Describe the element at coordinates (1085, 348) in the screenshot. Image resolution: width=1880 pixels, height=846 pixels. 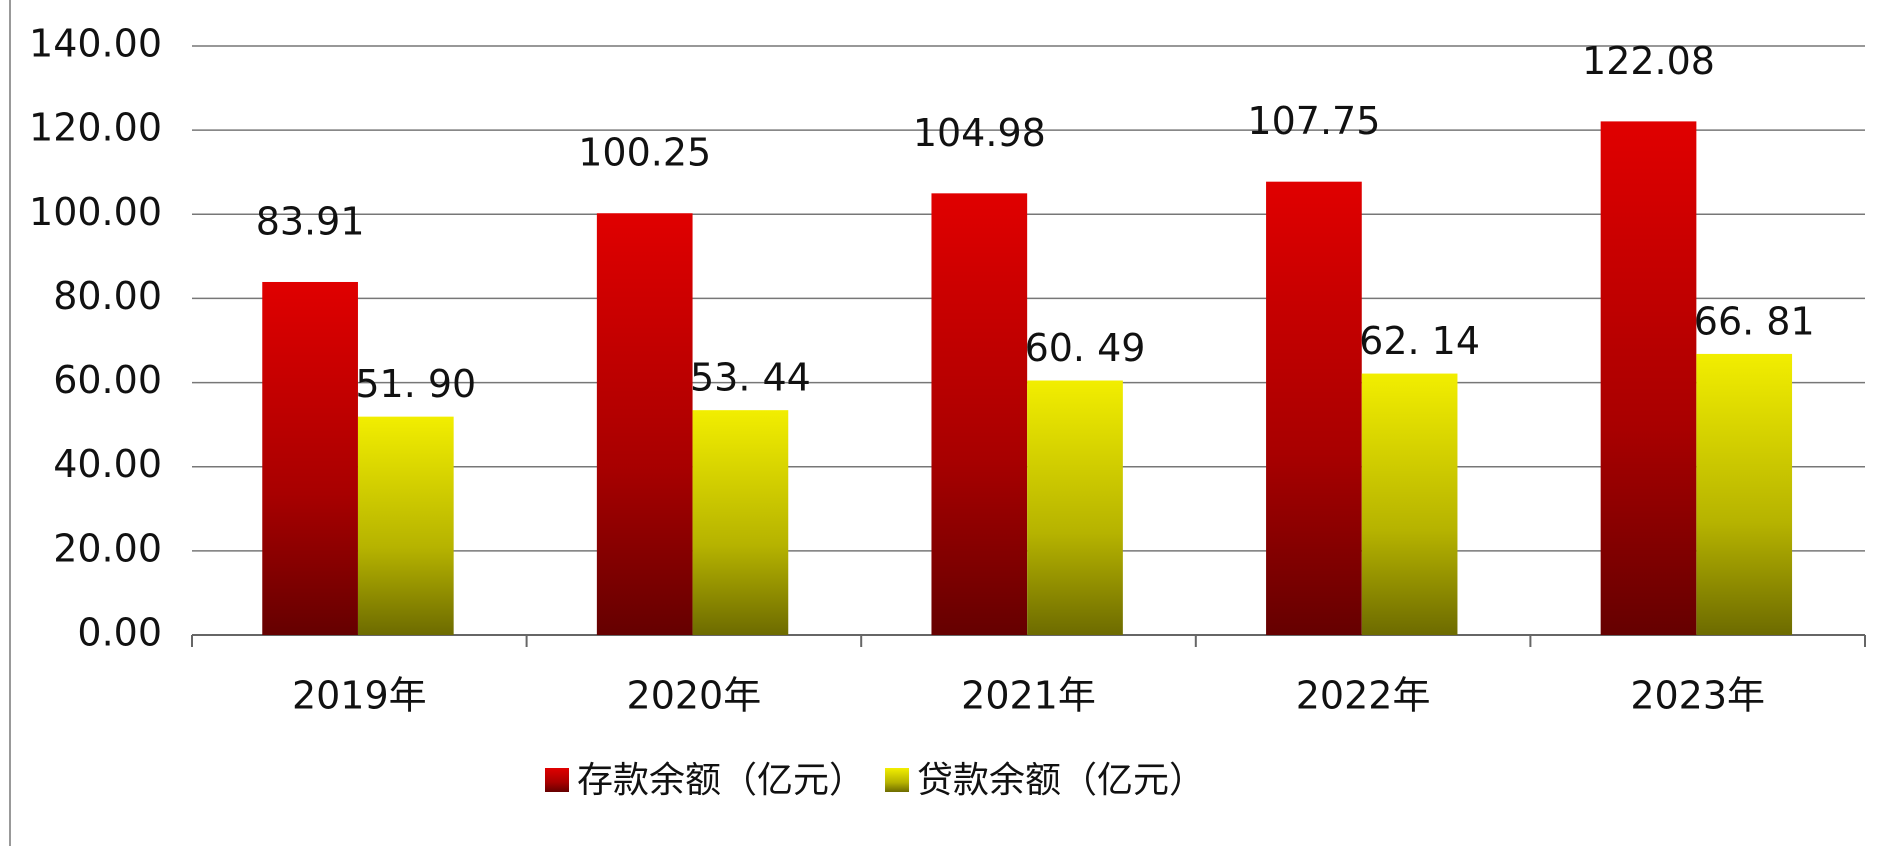
I see `value-label: 60. 49` at that location.